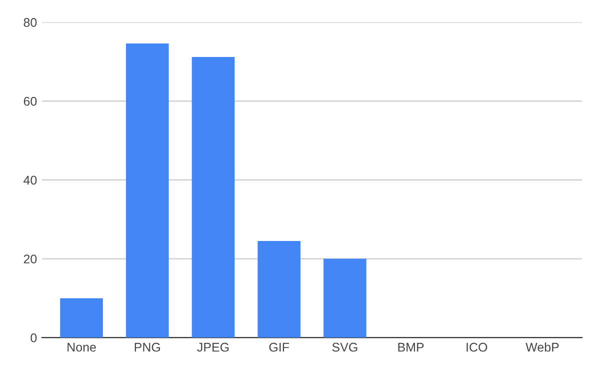 This screenshot has width=600, height=371. What do you see at coordinates (345, 347) in the screenshot?
I see `x-tick-label: SVG` at bounding box center [345, 347].